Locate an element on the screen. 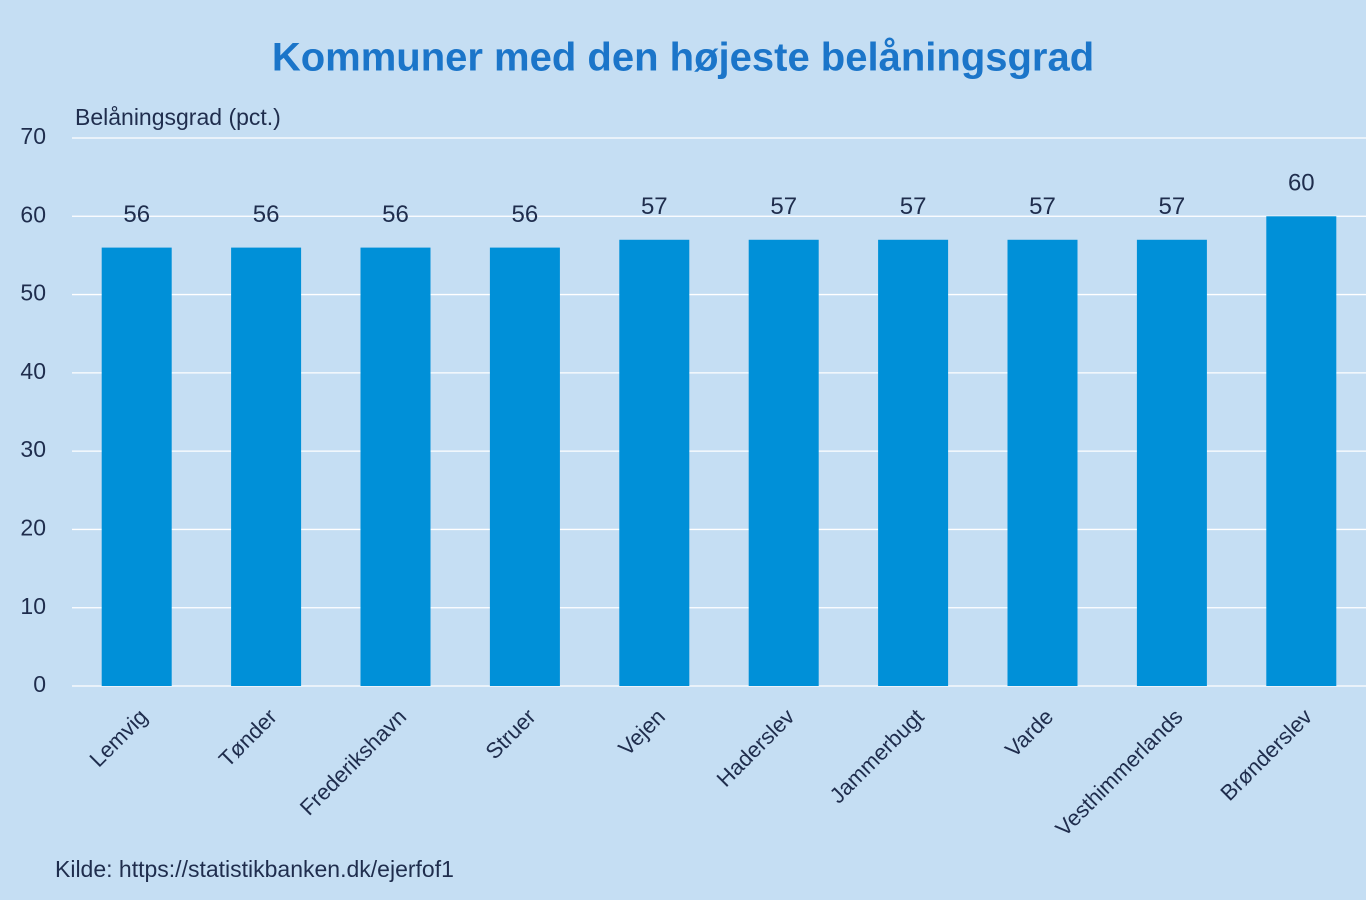 The width and height of the screenshot is (1366, 900). y-tick-label: 30 is located at coordinates (33, 449).